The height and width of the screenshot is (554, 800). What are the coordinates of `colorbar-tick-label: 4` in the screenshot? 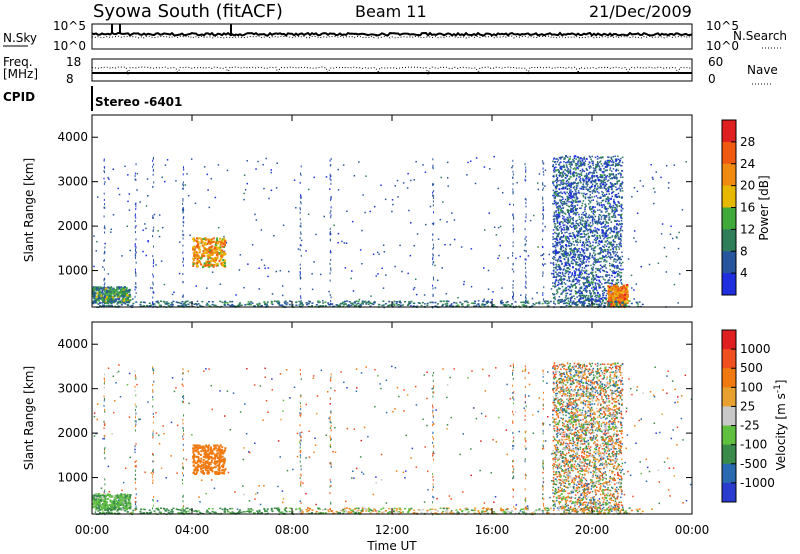 It's located at (744, 273).